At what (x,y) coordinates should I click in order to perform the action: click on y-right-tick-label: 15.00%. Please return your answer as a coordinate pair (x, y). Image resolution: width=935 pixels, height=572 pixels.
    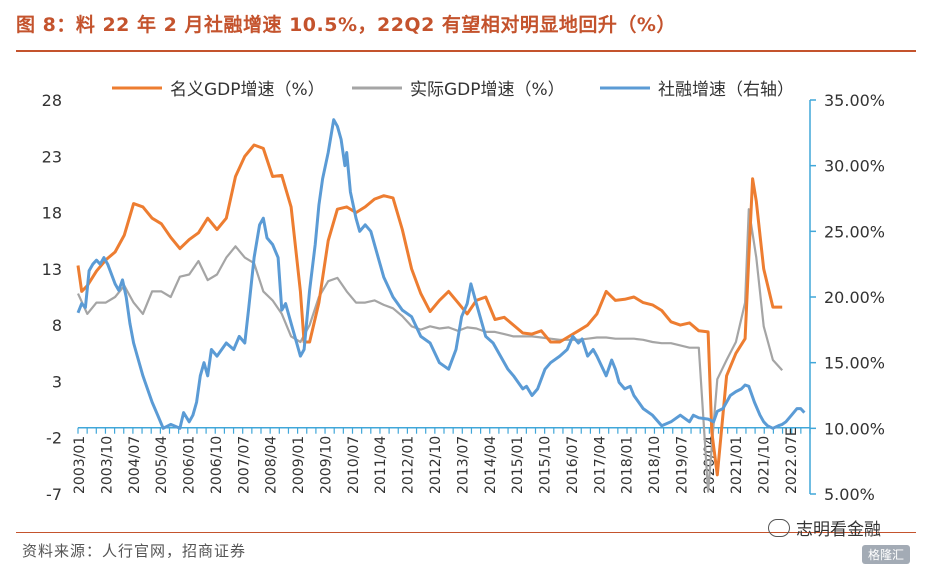
    Looking at the image, I should click on (854, 363).